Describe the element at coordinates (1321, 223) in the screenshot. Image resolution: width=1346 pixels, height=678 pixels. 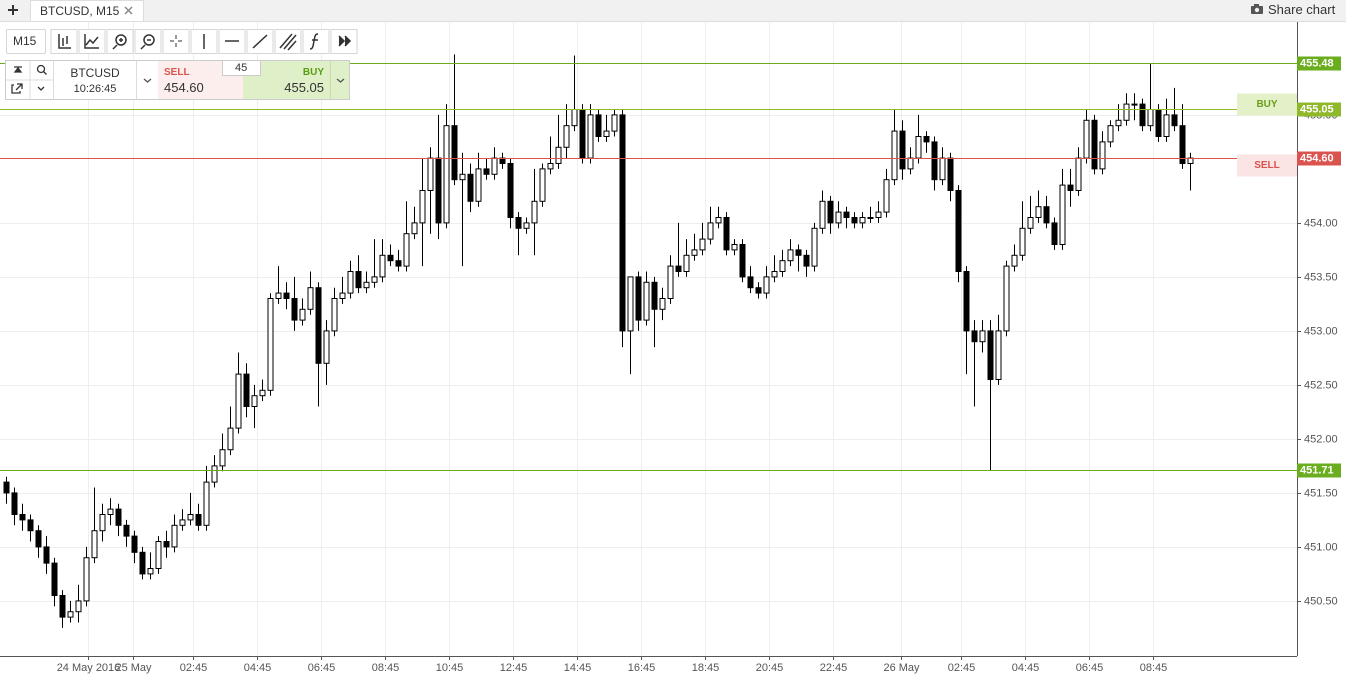
I see `y-tick-label: 454.00` at that location.